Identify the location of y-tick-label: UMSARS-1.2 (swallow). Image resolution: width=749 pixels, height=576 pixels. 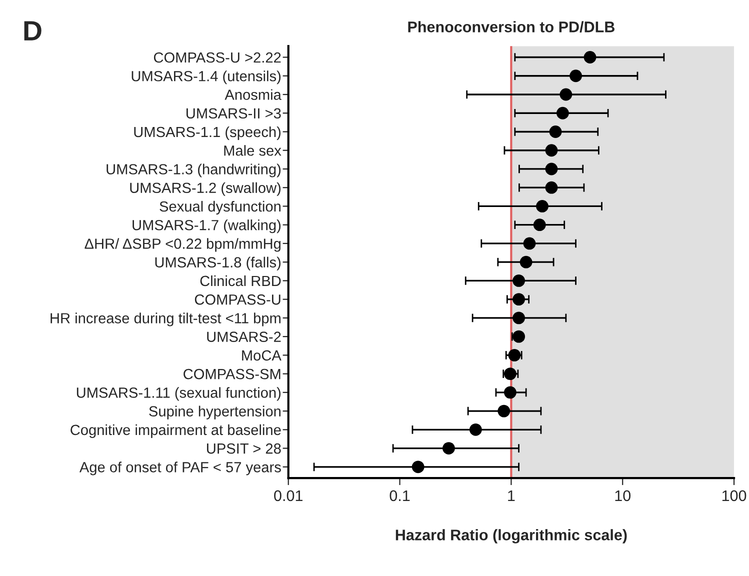
(205, 189).